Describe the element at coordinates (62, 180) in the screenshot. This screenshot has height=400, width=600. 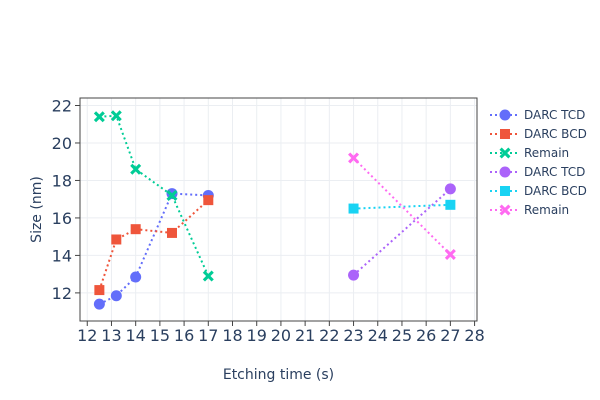
I see `y-tick-label: 18` at that location.